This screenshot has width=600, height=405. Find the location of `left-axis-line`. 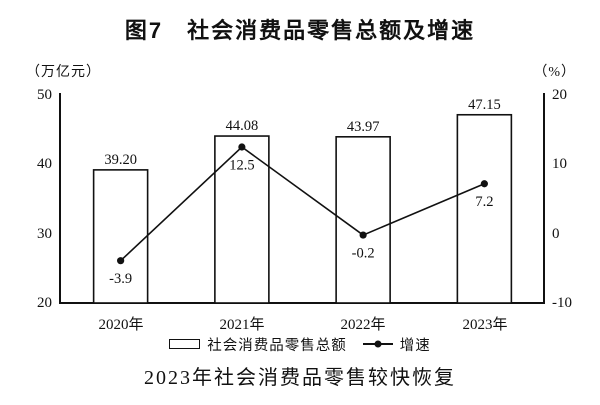

left-axis-line is located at coordinates (60, 198).